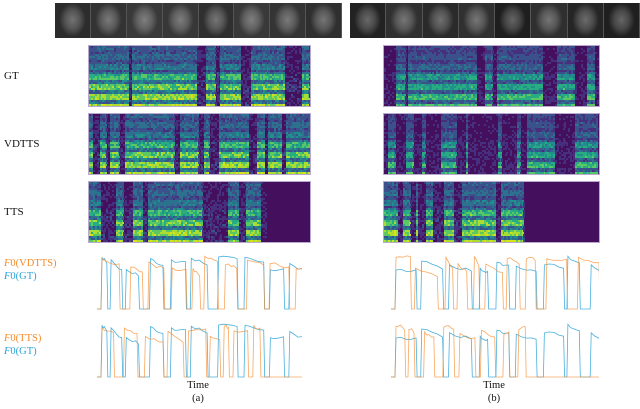 This screenshot has height=409, width=640. Describe the element at coordinates (199, 144) in the screenshot. I see `spectrogram-vdtts-a` at that location.